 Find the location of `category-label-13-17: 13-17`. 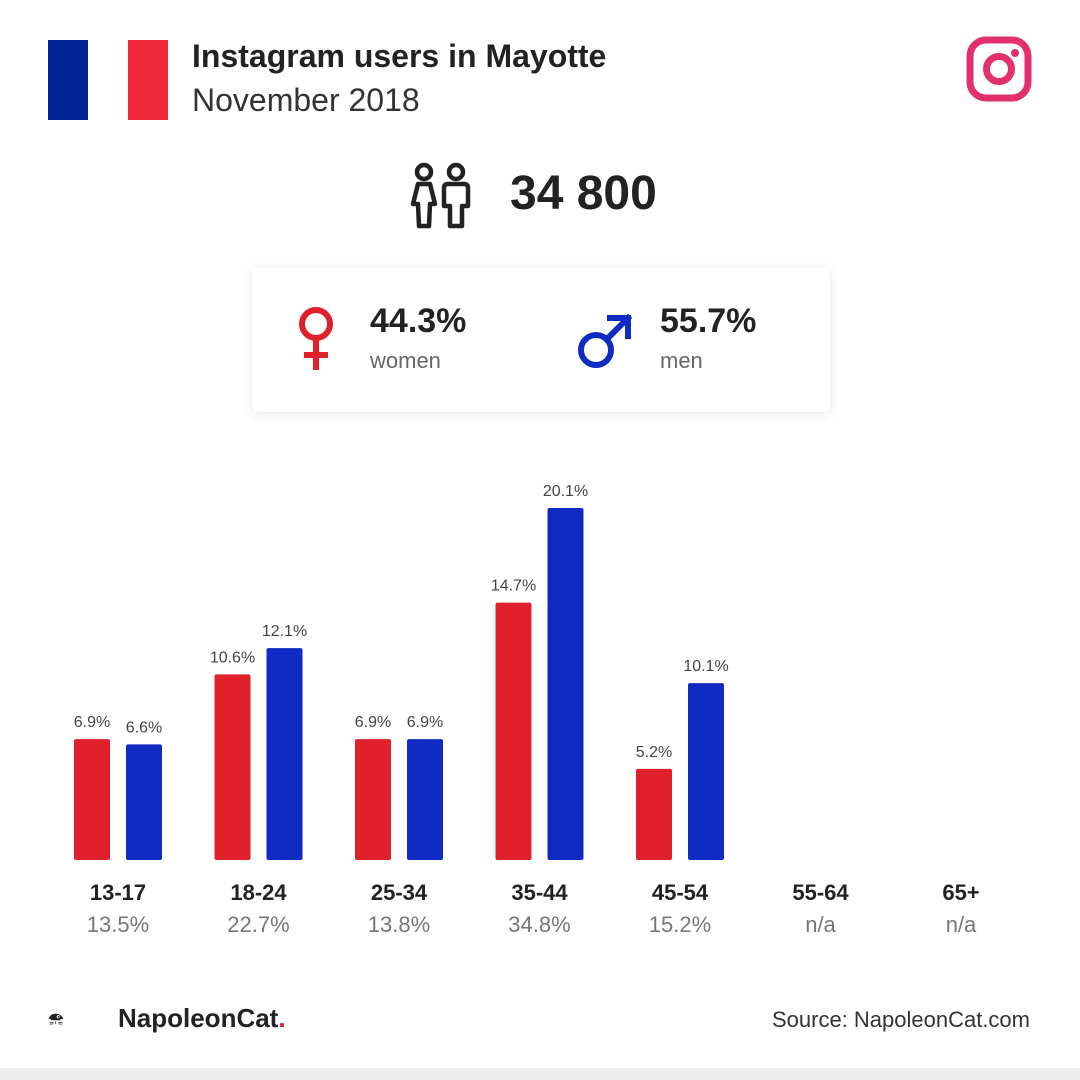

category-label-13-17: 13-17 is located at coordinates (118, 892).